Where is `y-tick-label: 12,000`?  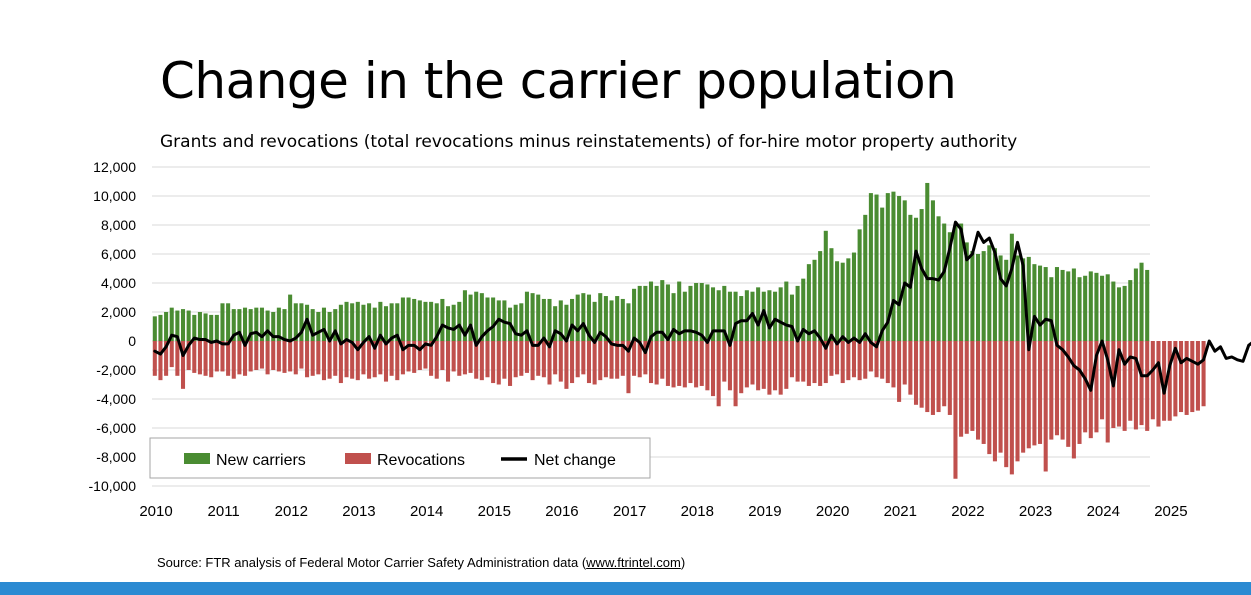
y-tick-label: 12,000 is located at coordinates (114, 167).